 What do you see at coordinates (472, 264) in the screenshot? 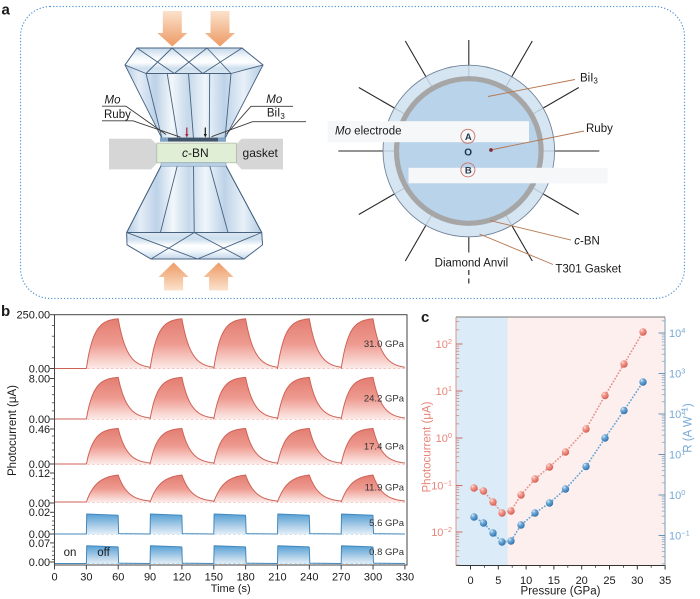
I see `svg-text: Diamond Anvil` at bounding box center [472, 264].